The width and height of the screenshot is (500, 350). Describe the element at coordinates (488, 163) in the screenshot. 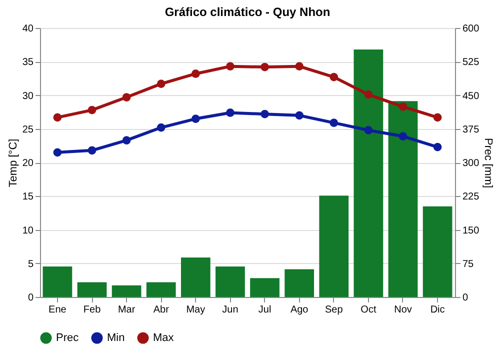

I see `y2-axis-title: Prec [mm]` at that location.